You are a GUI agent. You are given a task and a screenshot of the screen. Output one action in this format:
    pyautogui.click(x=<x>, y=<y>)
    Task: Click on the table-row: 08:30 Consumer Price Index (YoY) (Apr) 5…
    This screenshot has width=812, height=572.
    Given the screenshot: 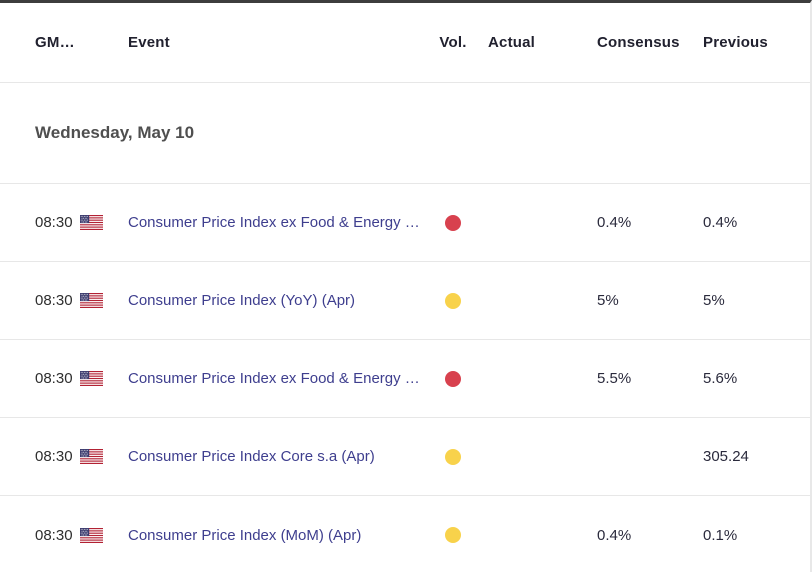 What is the action you would take?
    pyautogui.click(x=405, y=301)
    